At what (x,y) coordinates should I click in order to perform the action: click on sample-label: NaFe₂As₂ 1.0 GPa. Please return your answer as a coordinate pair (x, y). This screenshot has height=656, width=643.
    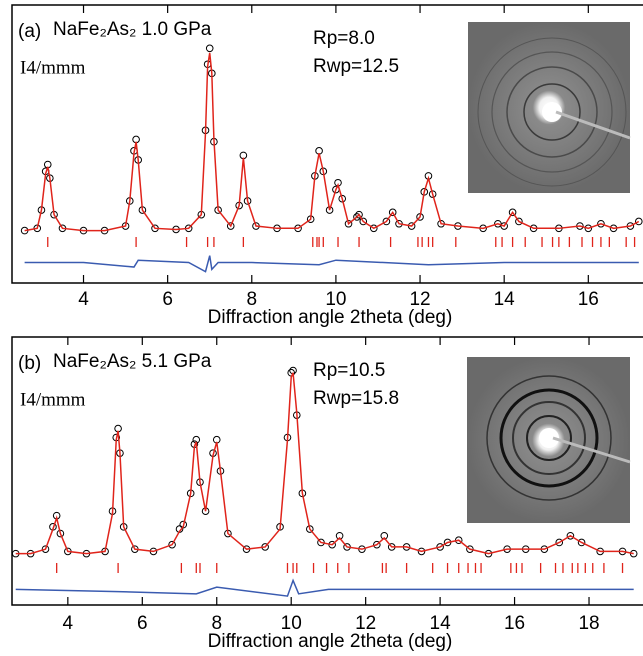
    Looking at the image, I should click on (132, 29).